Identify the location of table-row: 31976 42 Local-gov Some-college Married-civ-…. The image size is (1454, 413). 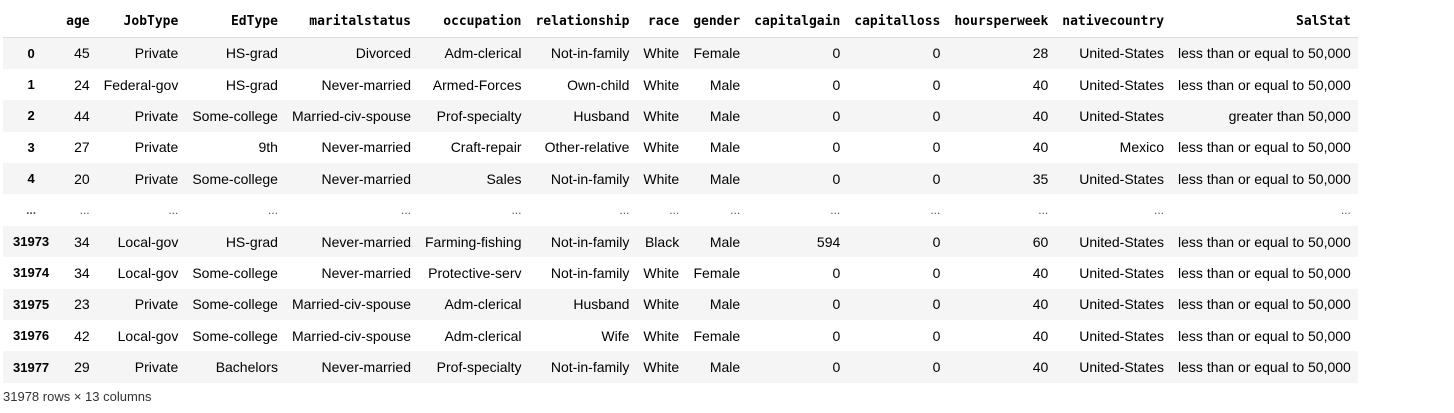
(680, 336).